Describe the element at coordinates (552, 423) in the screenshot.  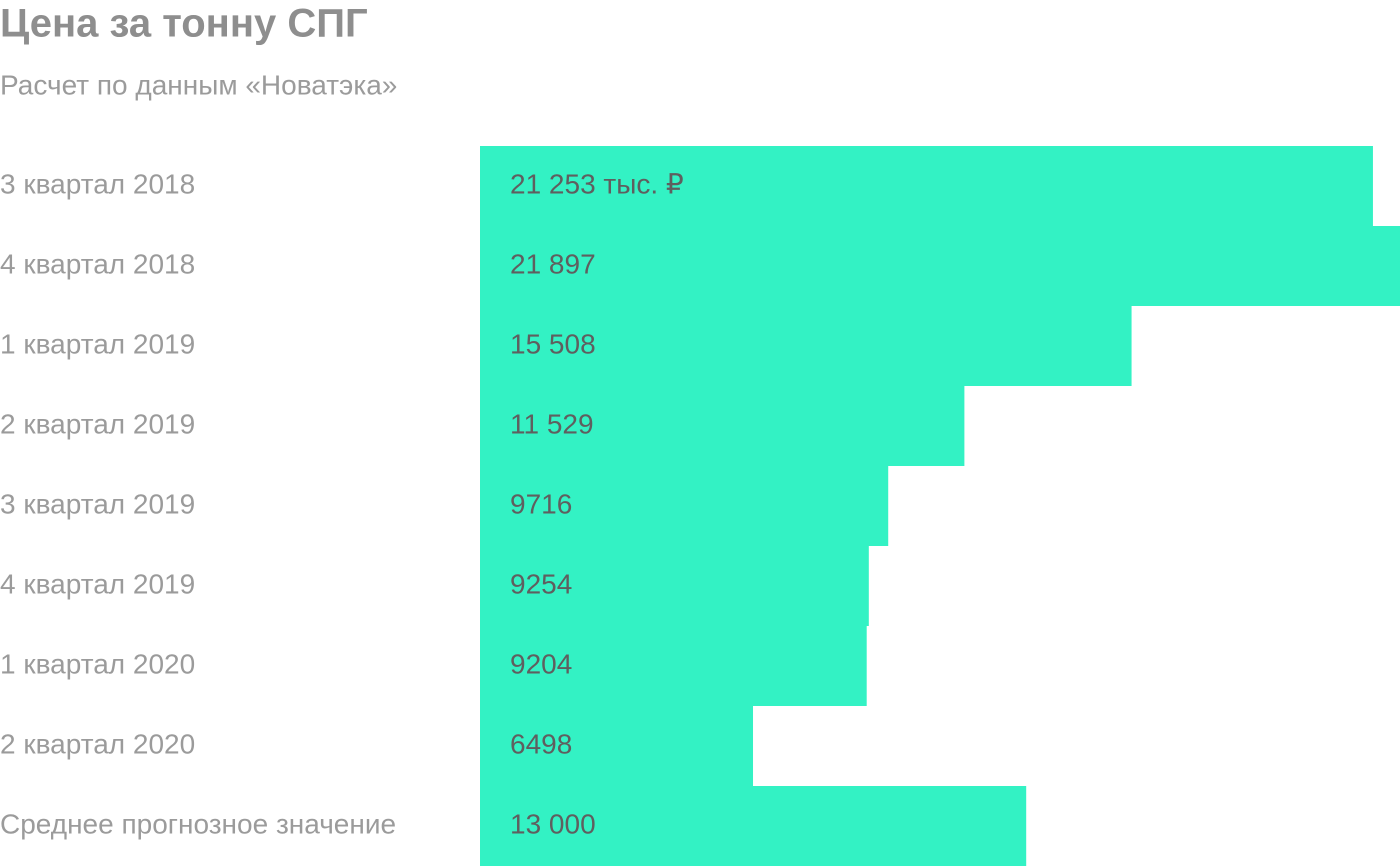
I see `value-label: 11 529` at that location.